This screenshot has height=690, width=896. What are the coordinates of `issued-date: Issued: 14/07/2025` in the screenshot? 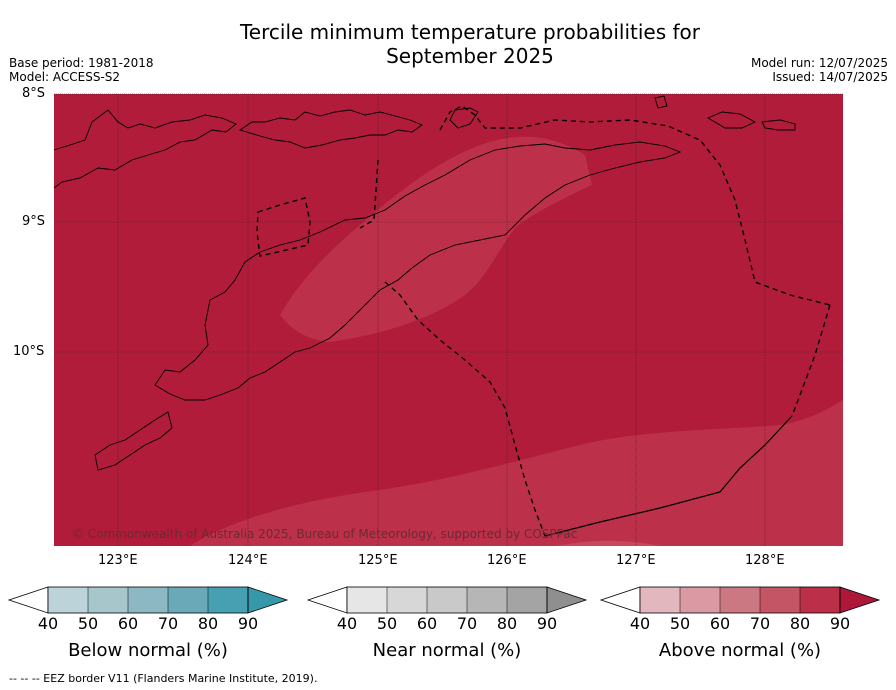 It's located at (830, 77).